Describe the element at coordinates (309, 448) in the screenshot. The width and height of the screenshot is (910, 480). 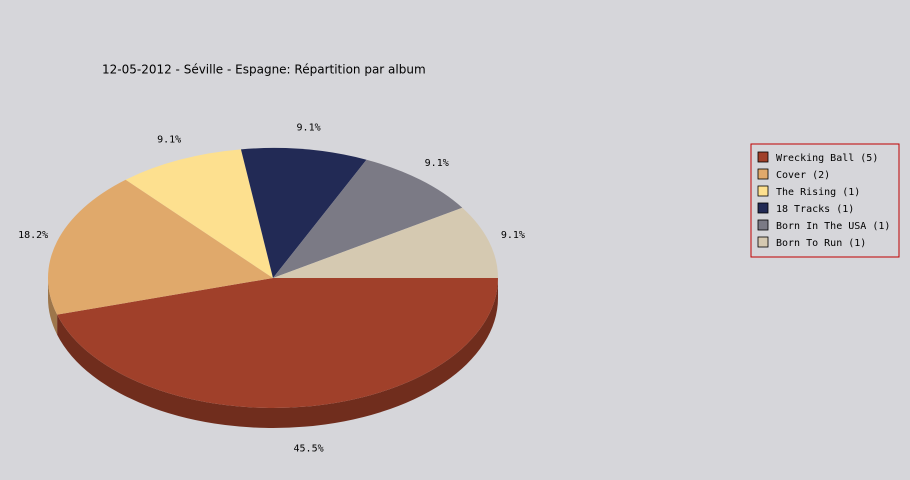
I see `slice-label: 45.5%` at that location.